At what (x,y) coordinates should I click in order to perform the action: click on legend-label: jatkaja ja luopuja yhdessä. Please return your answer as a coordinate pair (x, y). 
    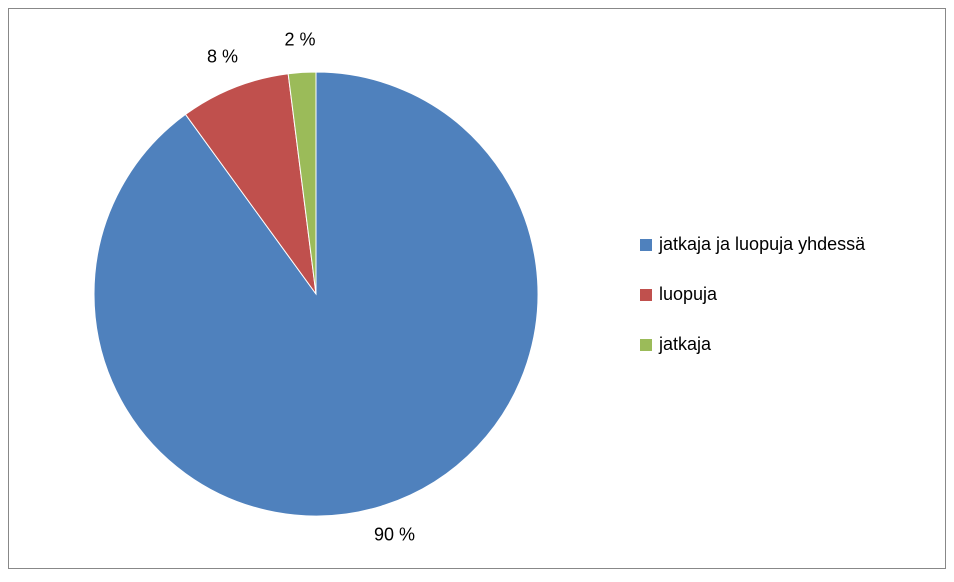
    Looking at the image, I should click on (762, 244).